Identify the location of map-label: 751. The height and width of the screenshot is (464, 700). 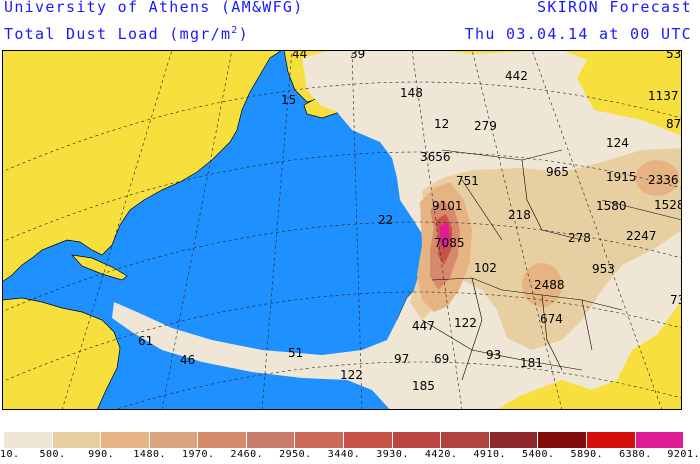
(467, 181).